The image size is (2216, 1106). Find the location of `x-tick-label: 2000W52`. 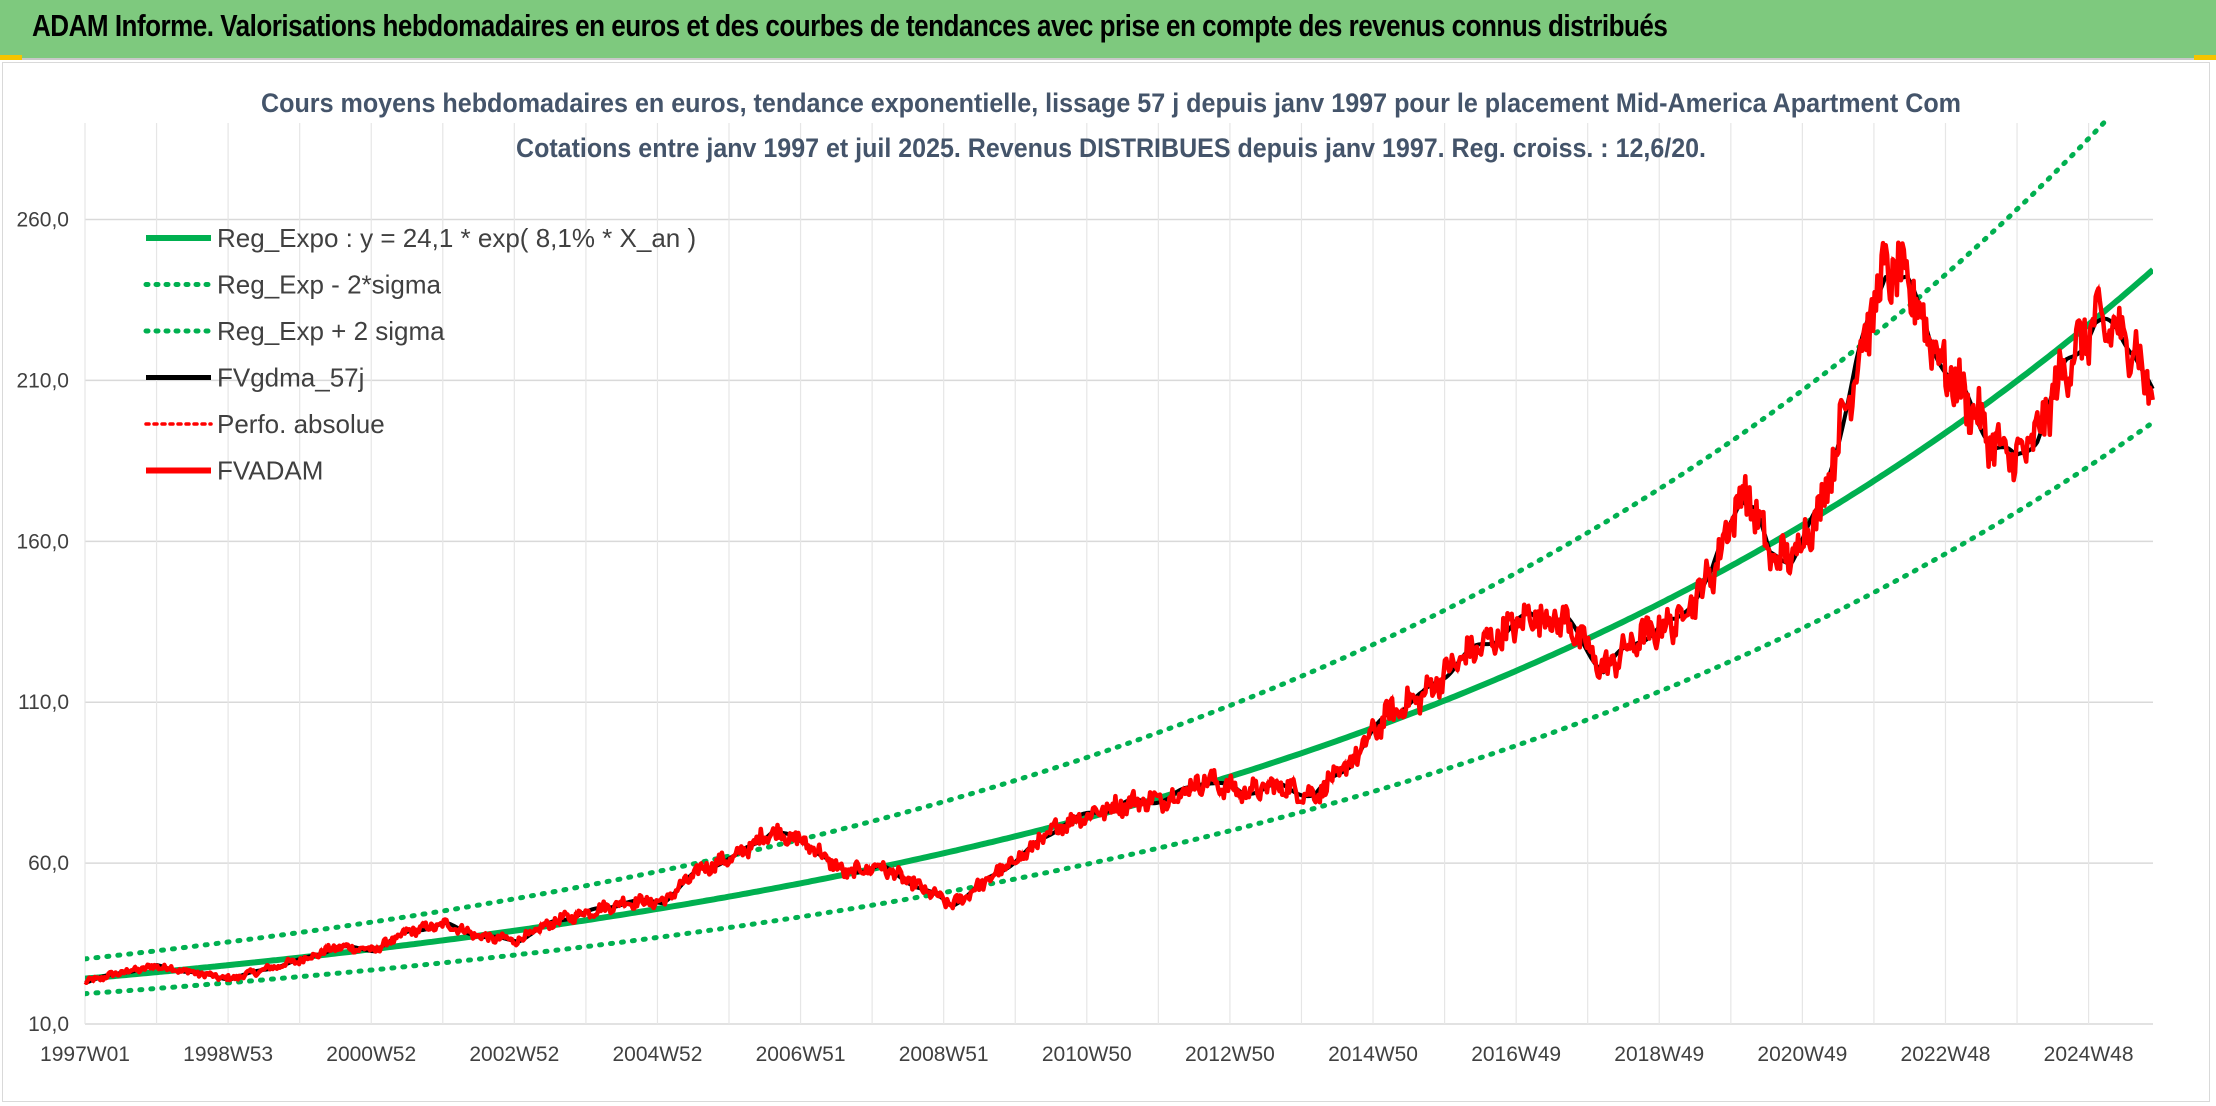

x-tick-label: 2000W52 is located at coordinates (371, 1054).